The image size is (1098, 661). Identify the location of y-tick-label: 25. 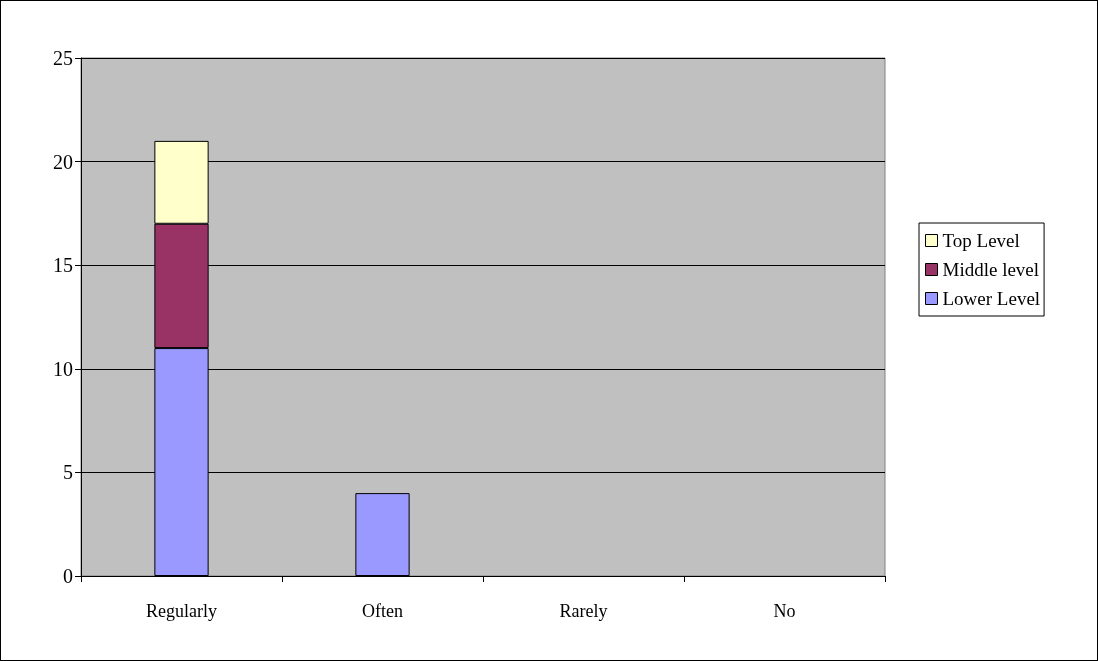
(63, 58).